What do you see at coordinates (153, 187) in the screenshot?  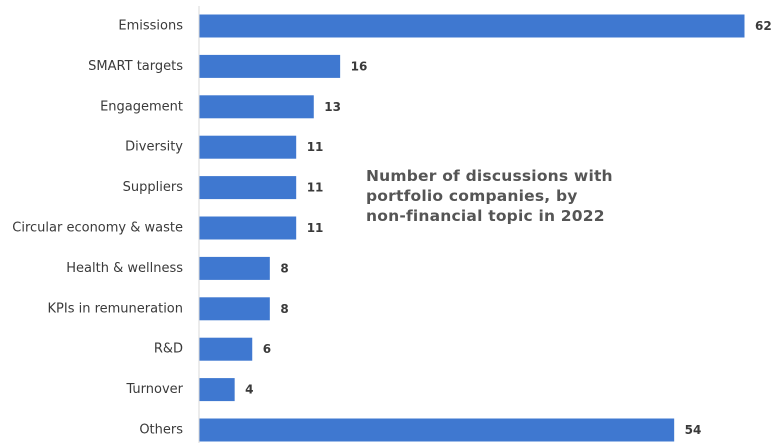 I see `category-label: Suppliers` at bounding box center [153, 187].